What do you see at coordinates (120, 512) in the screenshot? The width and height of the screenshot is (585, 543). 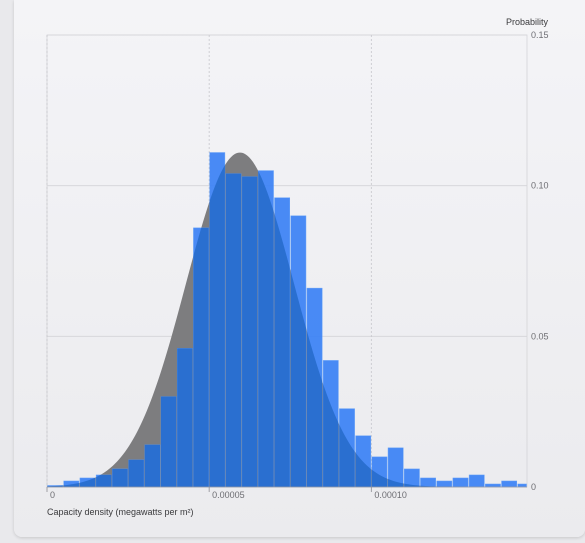 I see `x-axis-label: Capacity density (megawatts per m²)` at bounding box center [120, 512].